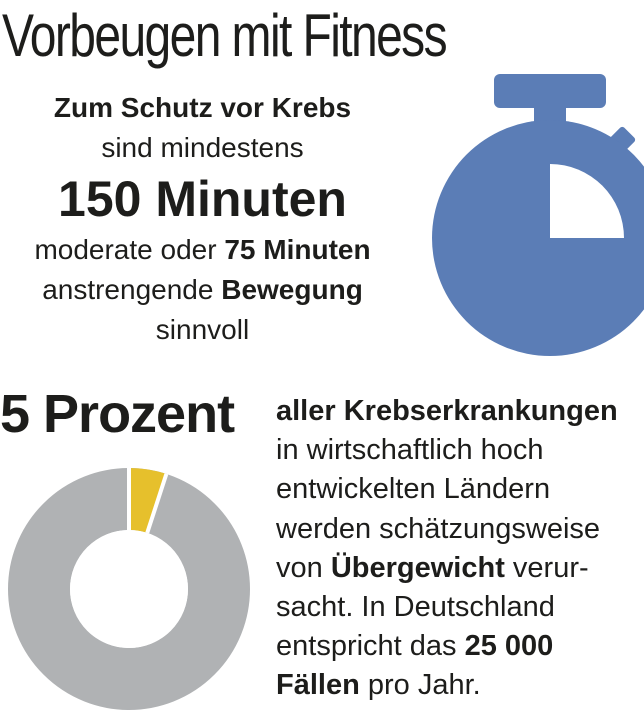 This screenshot has width=644, height=717. I want to click on intro-line-4: moderate oder 75 Minuten, so click(202, 250).